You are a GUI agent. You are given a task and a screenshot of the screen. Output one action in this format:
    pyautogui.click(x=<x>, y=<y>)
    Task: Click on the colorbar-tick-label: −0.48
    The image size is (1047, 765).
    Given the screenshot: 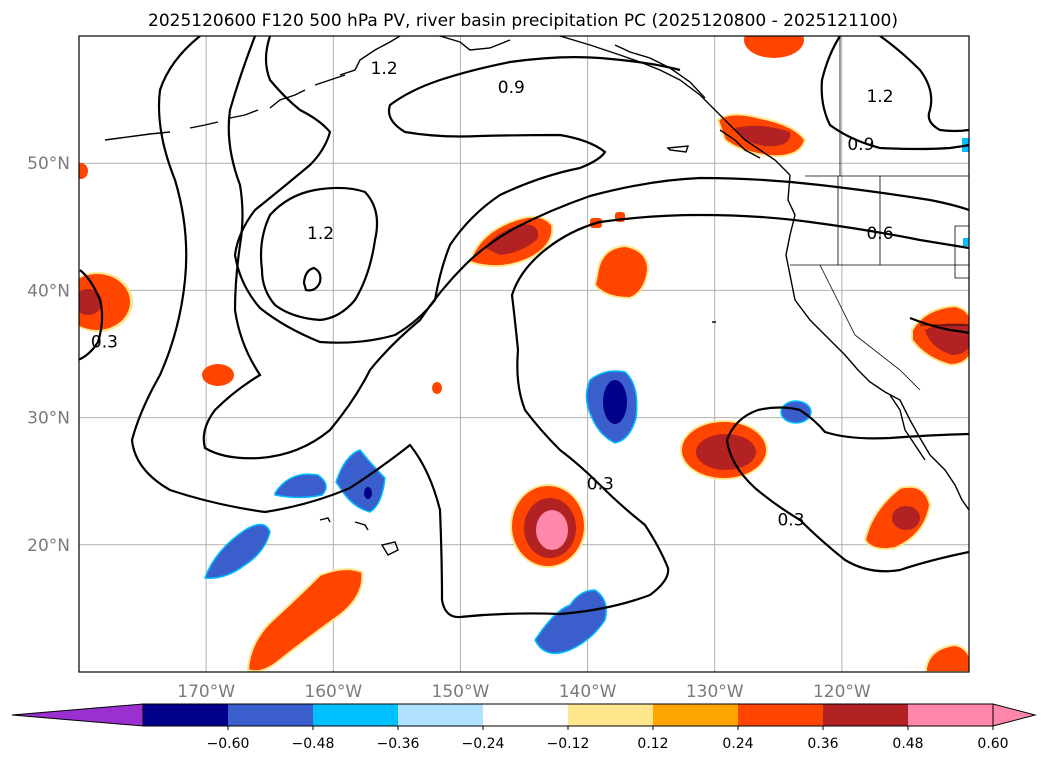 What is the action you would take?
    pyautogui.click(x=313, y=744)
    